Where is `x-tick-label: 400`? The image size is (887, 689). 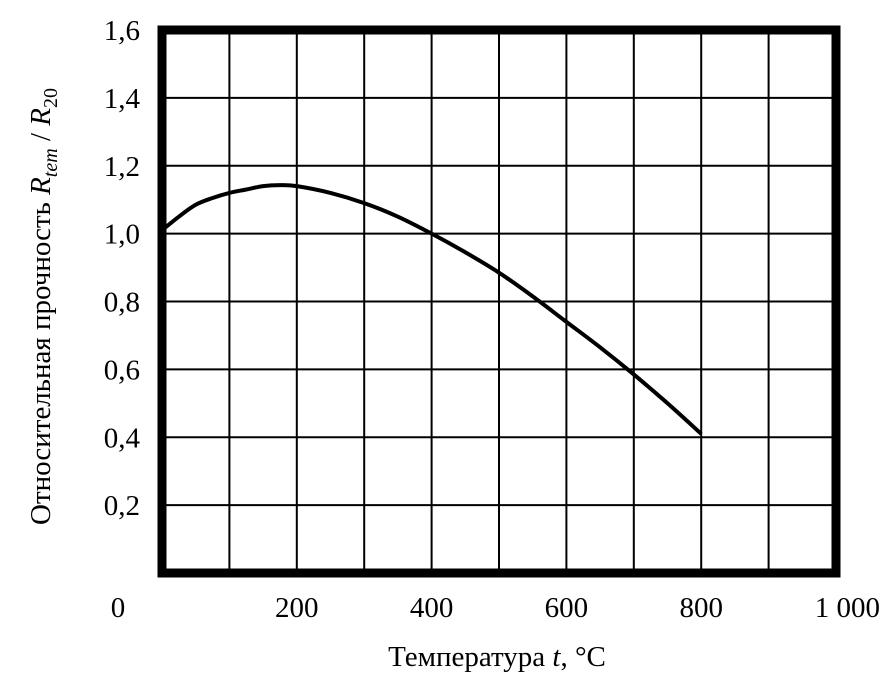
x-tick-label: 400 is located at coordinates (432, 608).